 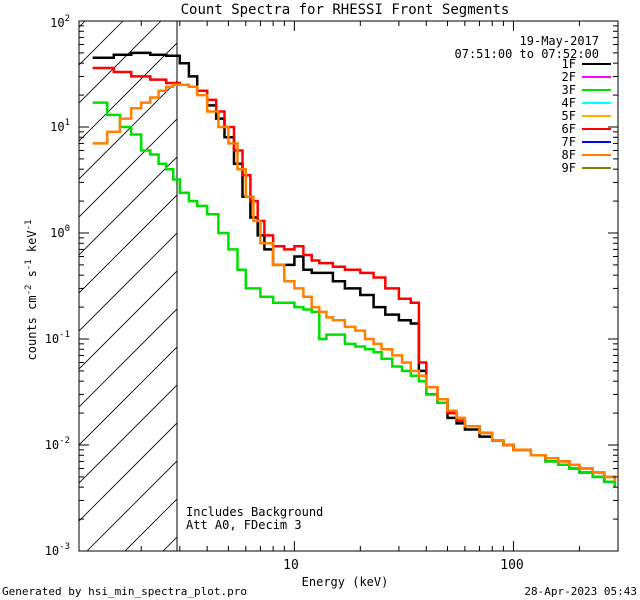 What do you see at coordinates (244, 525) in the screenshot?
I see `annotation-attenuator: Att A0, FDecim 3` at bounding box center [244, 525].